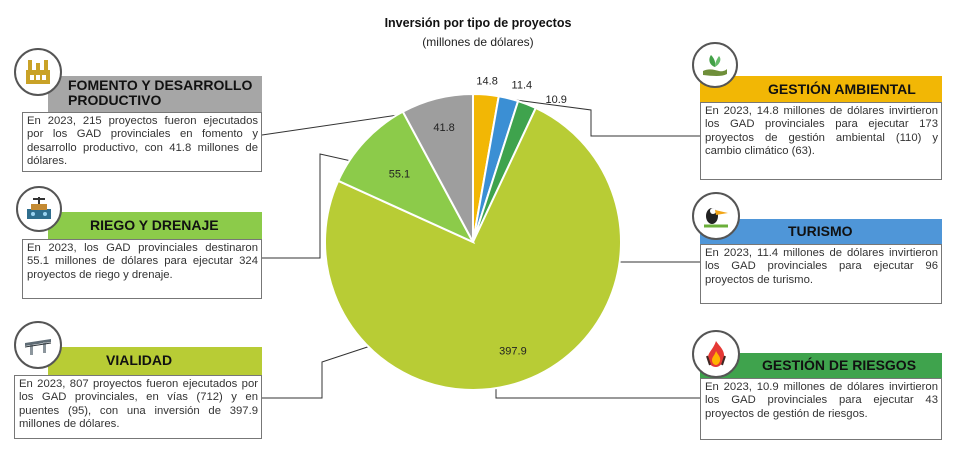 This screenshot has height=466, width=956. I want to click on fomento-header: FOMENTO Y DESARROLLO PRODUCTIVO, so click(155, 94).